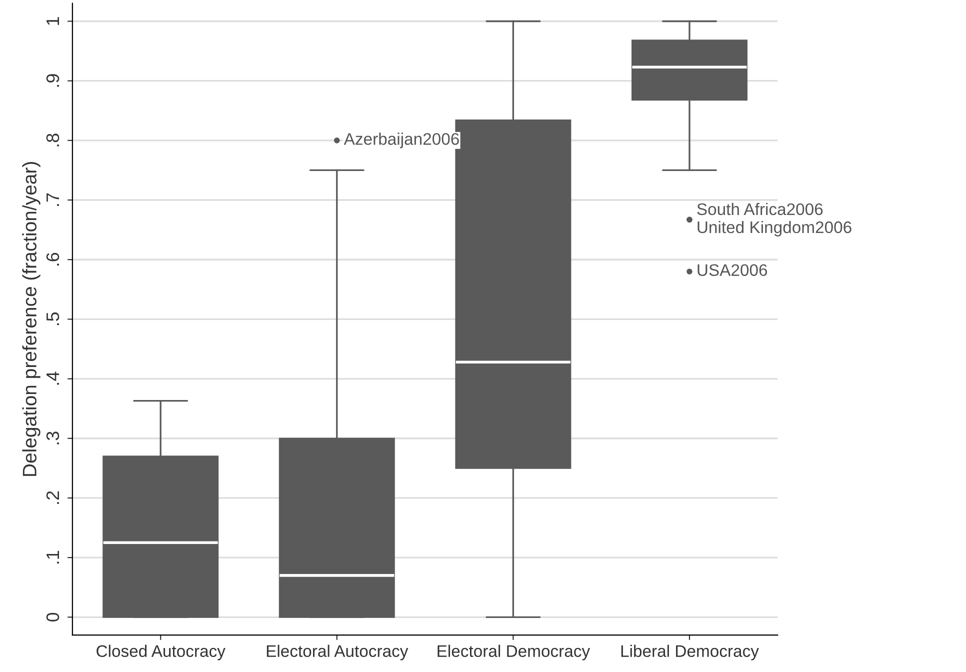 The image size is (966, 672). Describe the element at coordinates (775, 228) in the screenshot. I see `annotation: United Kingdom2006` at that location.